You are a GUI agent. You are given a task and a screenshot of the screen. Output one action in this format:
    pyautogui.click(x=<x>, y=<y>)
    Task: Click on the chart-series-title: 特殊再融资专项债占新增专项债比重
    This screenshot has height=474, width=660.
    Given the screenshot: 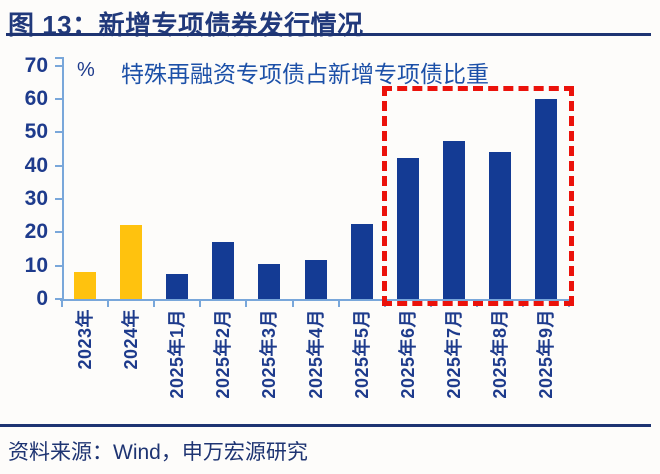 What is the action you would take?
    pyautogui.click(x=305, y=74)
    